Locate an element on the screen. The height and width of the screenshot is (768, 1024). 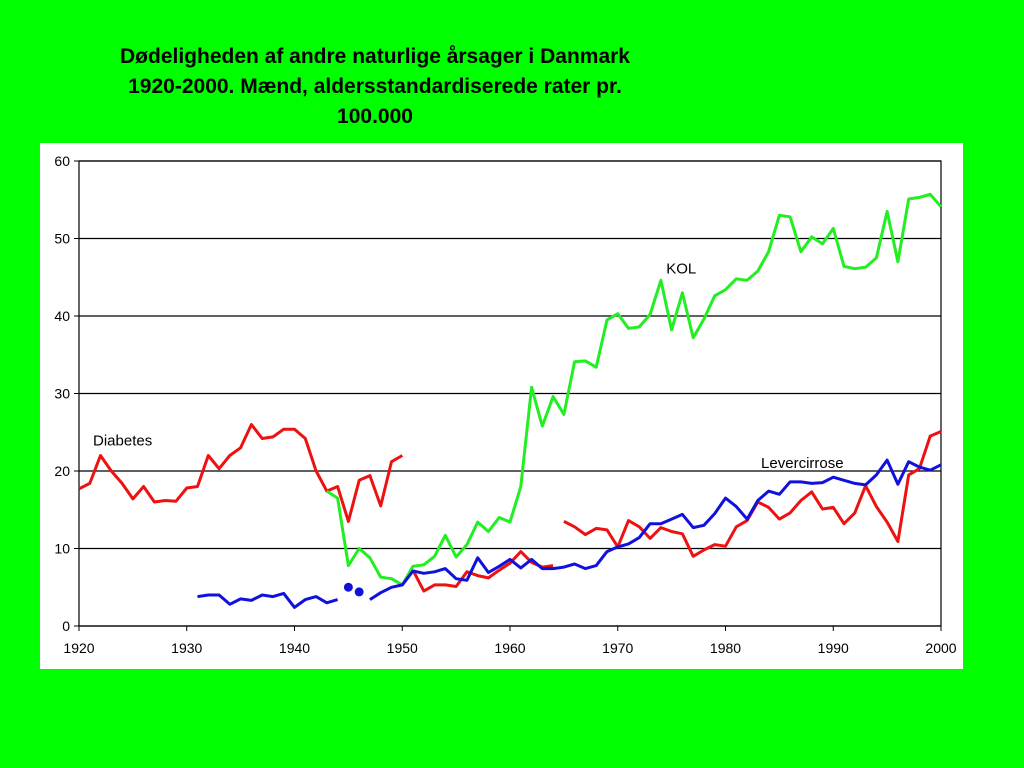
x-tick-label: 1930 is located at coordinates (186, 648).